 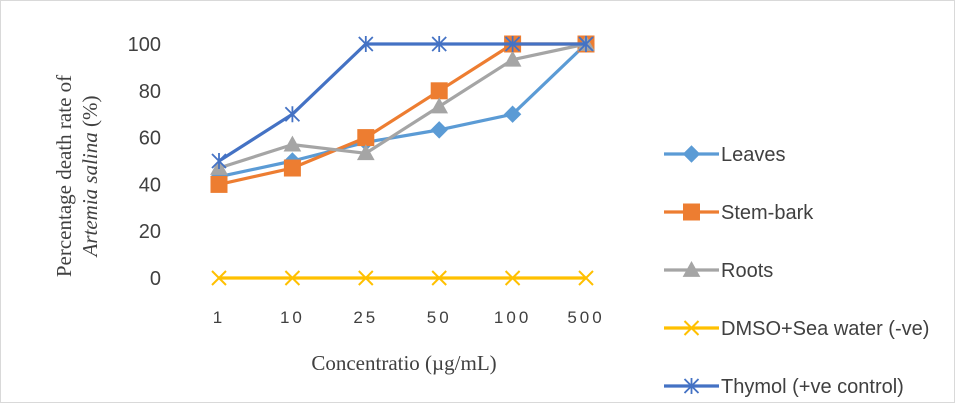 I want to click on legend-item: Stem-bark, so click(x=739, y=213).